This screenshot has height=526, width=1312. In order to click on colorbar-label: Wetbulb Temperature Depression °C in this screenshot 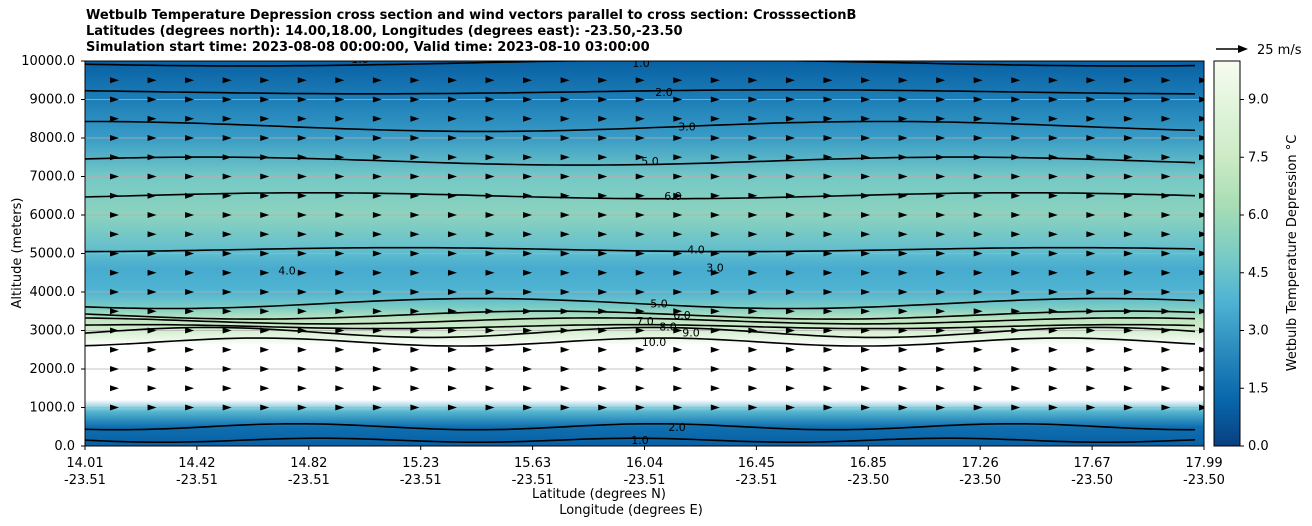, I will do `click(1292, 253)`.